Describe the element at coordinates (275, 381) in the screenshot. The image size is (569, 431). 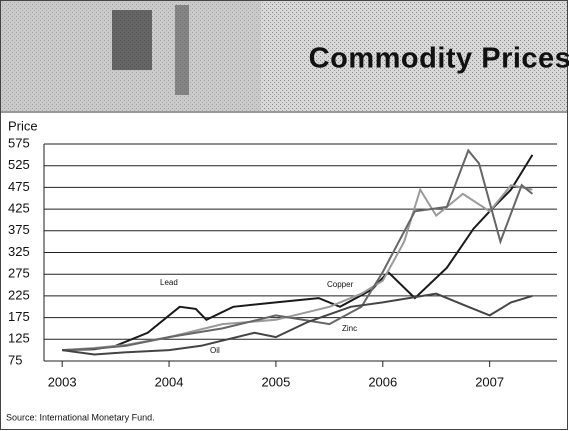
I see `x-tick-label: 2005` at that location.